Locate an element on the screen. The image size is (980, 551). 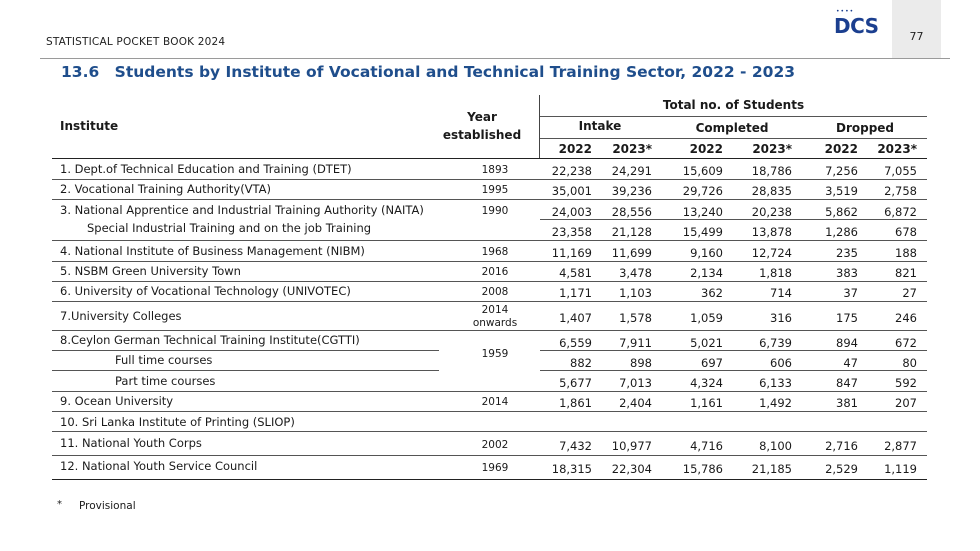
row-value: 1,161 is located at coordinates (706, 403).